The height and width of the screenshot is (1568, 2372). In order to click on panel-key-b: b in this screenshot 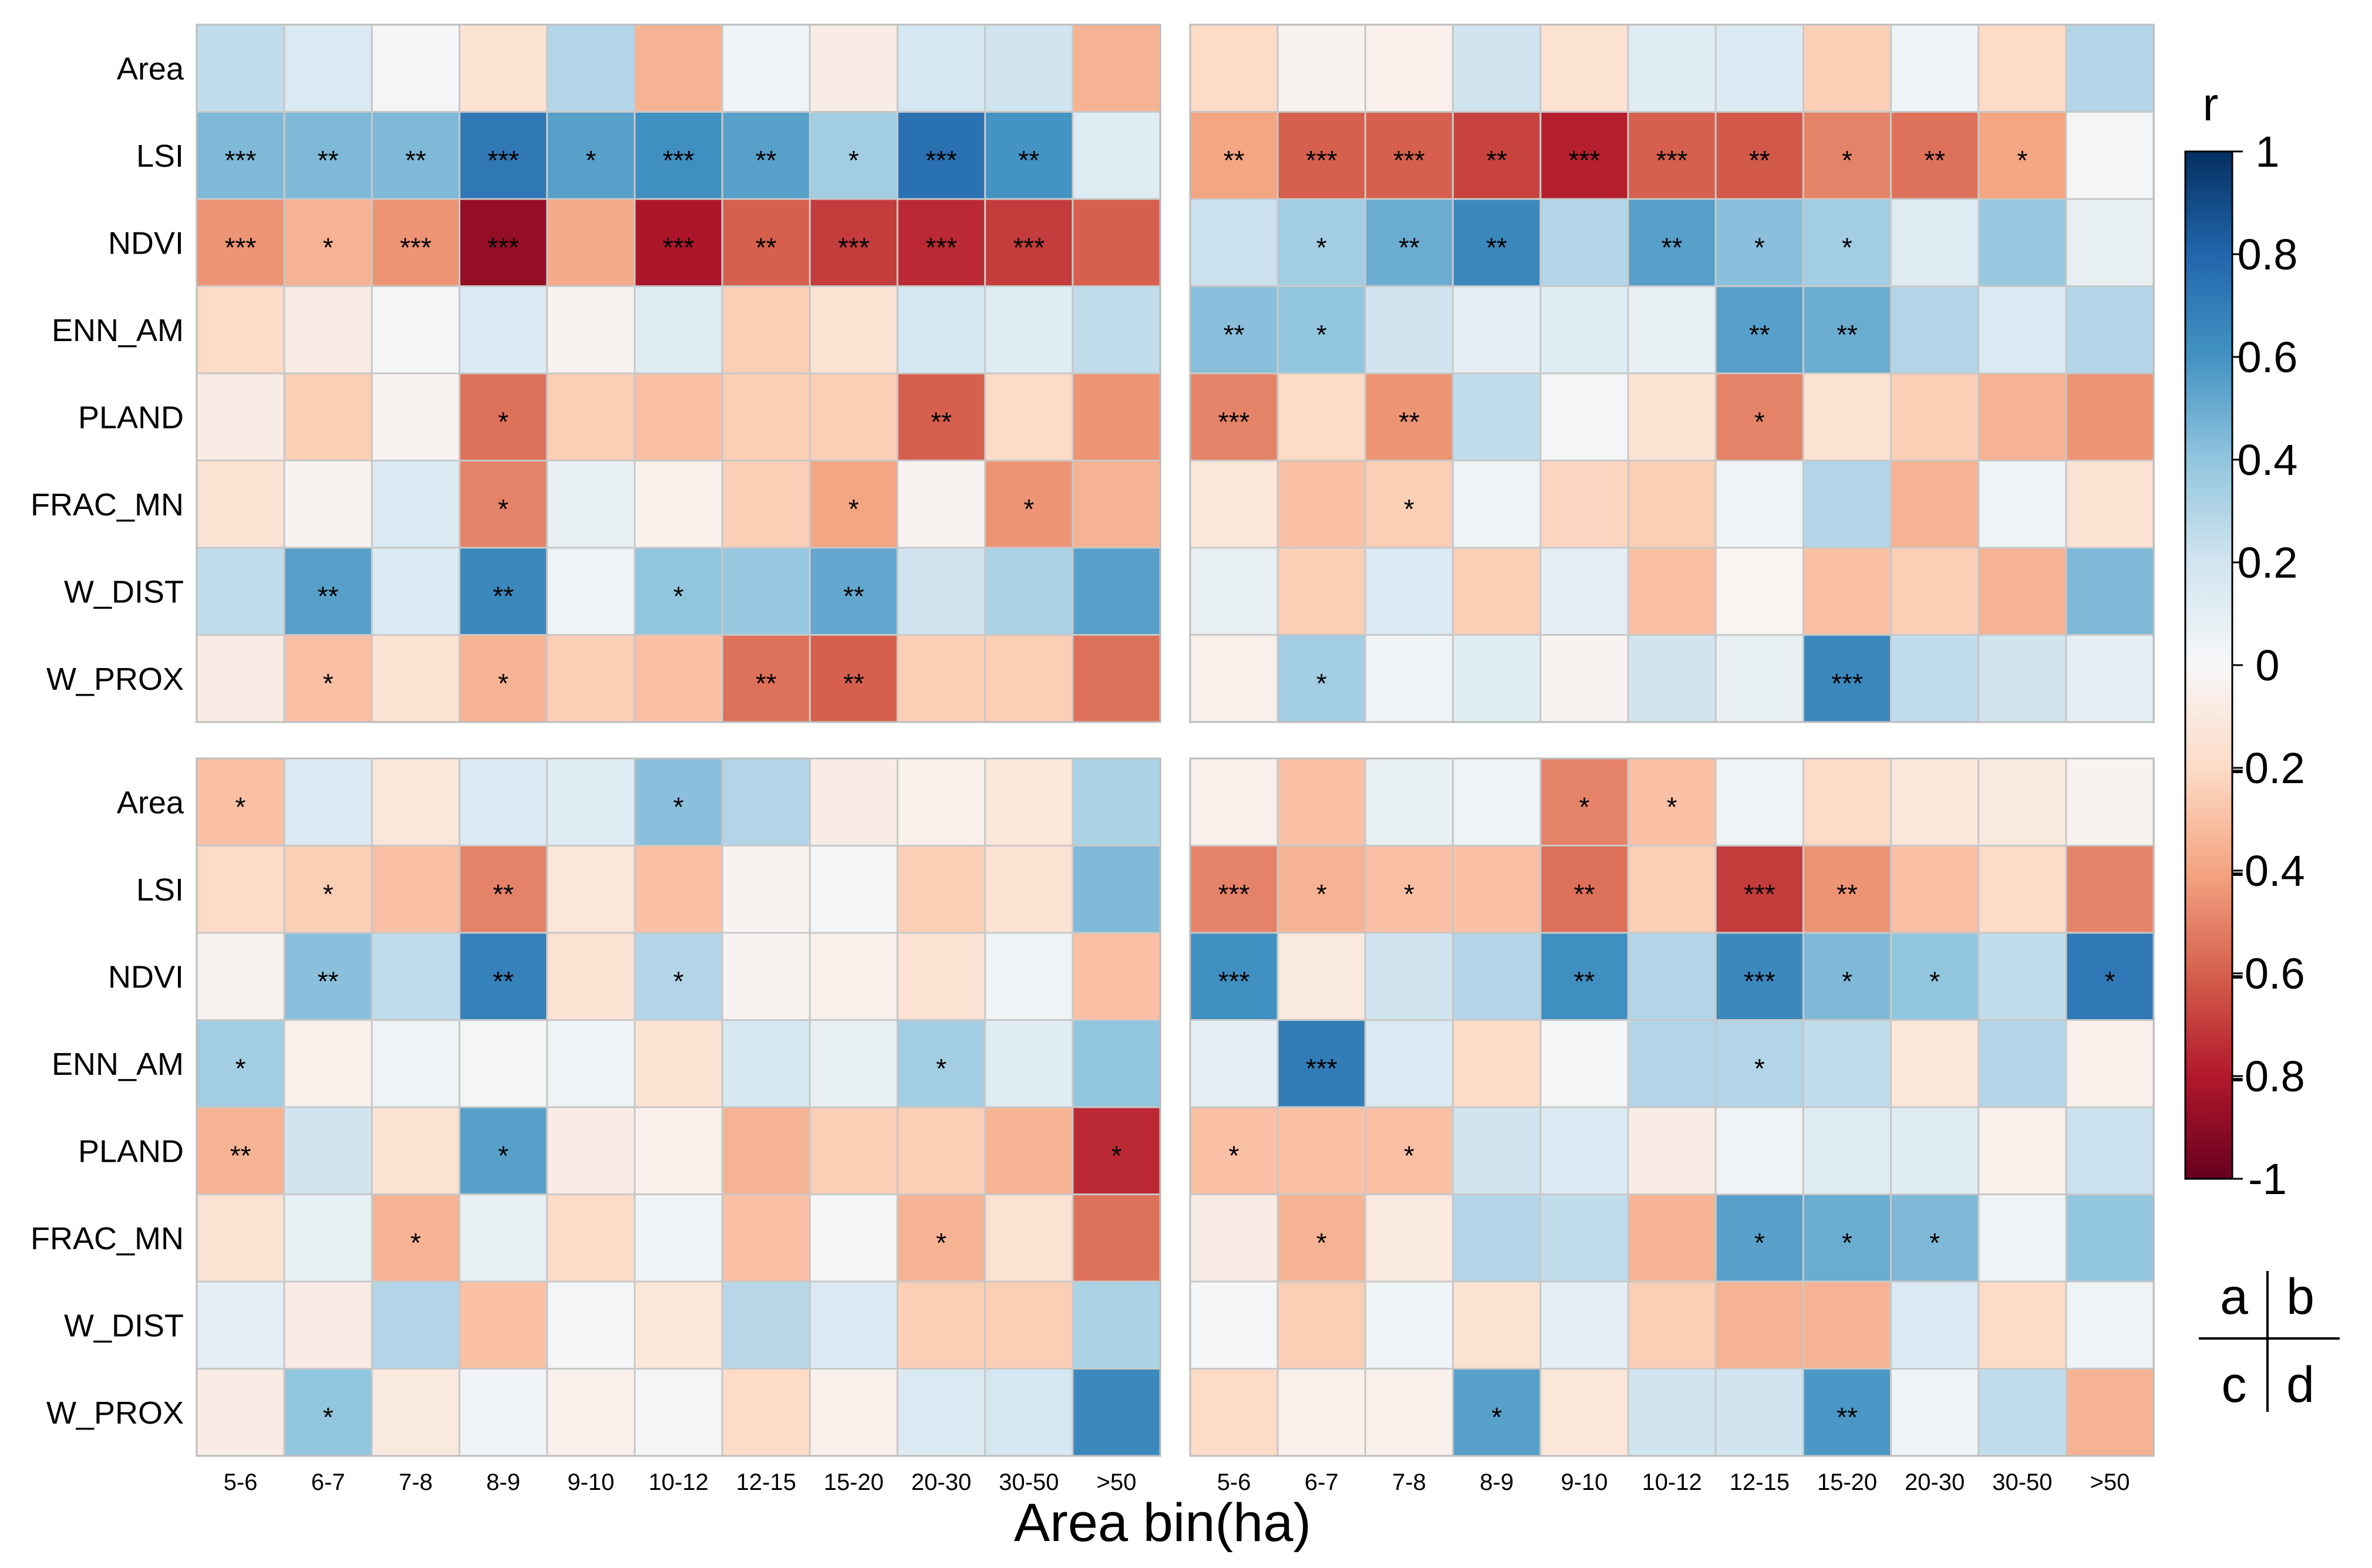, I will do `click(2300, 1297)`.